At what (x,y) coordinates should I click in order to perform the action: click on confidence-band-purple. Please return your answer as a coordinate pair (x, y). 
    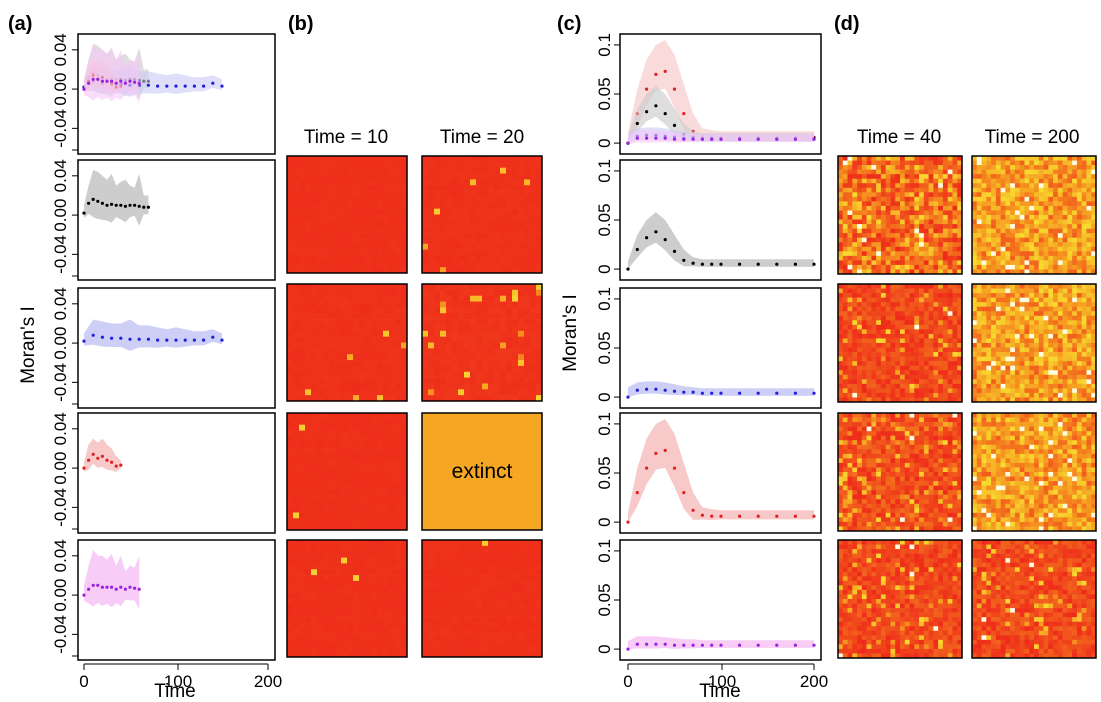
    Looking at the image, I should click on (112, 73).